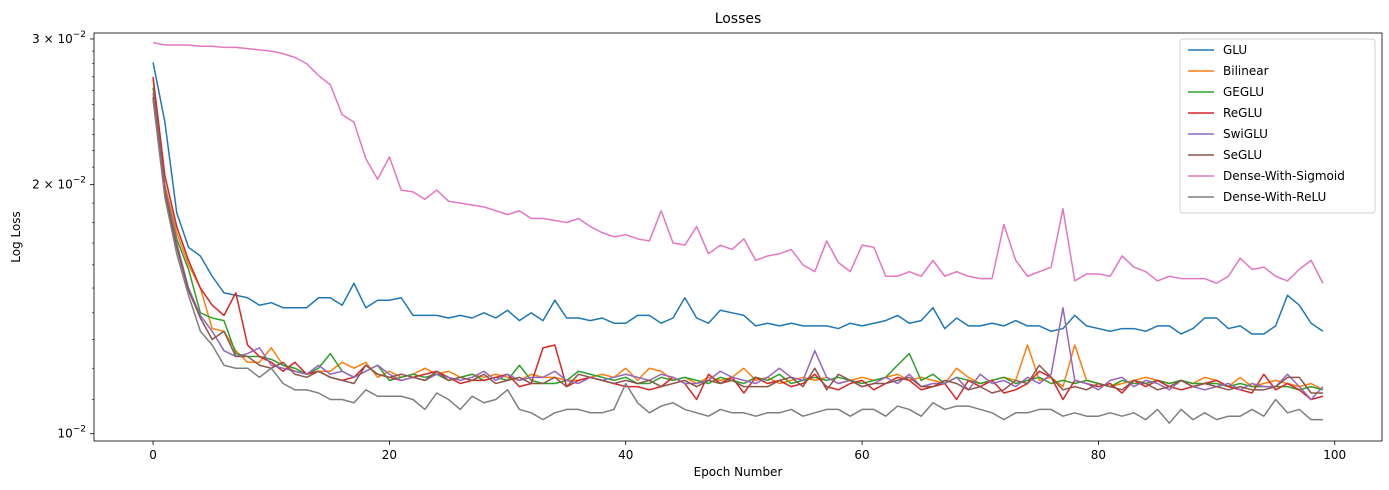 The height and width of the screenshot is (490, 1389). I want to click on x-tick-label: 100, so click(1334, 455).